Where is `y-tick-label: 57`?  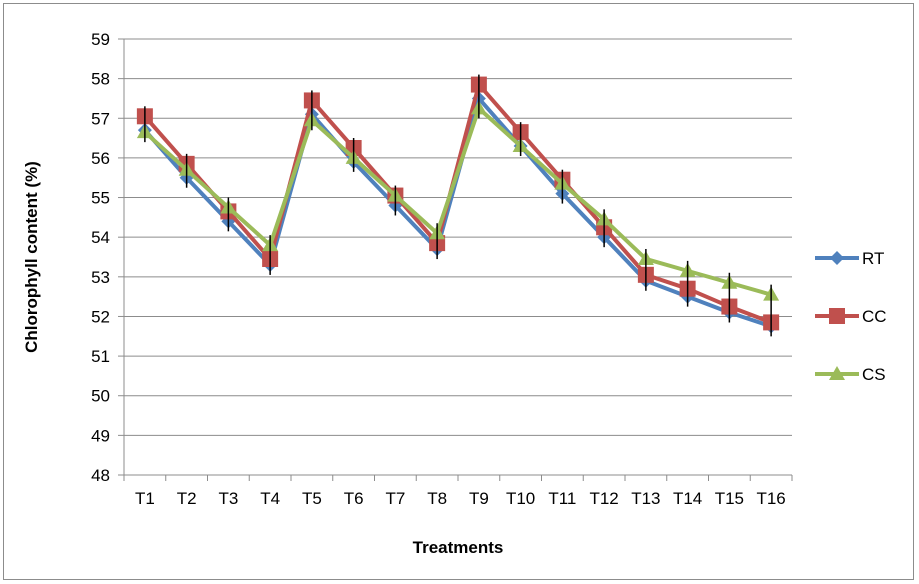 y-tick-label: 57 is located at coordinates (100, 118).